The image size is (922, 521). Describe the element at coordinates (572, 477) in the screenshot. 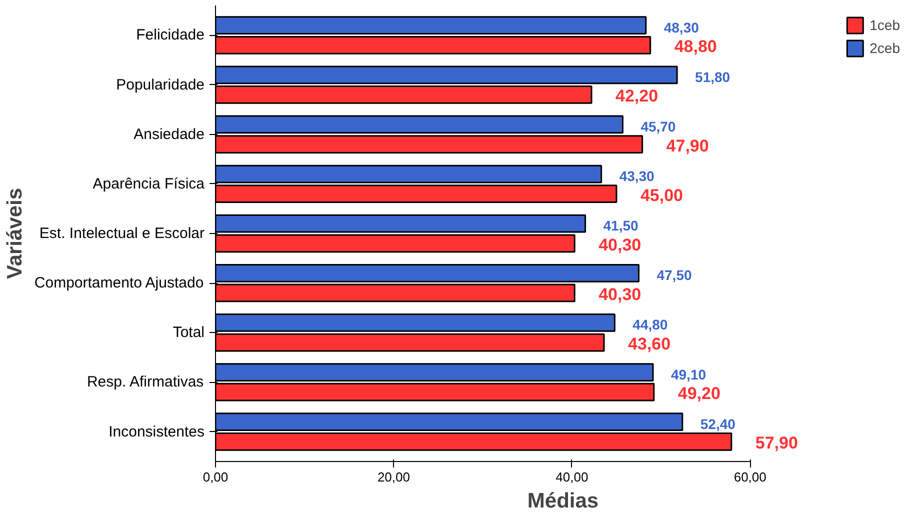

I see `x-tick-label: 40,00` at that location.